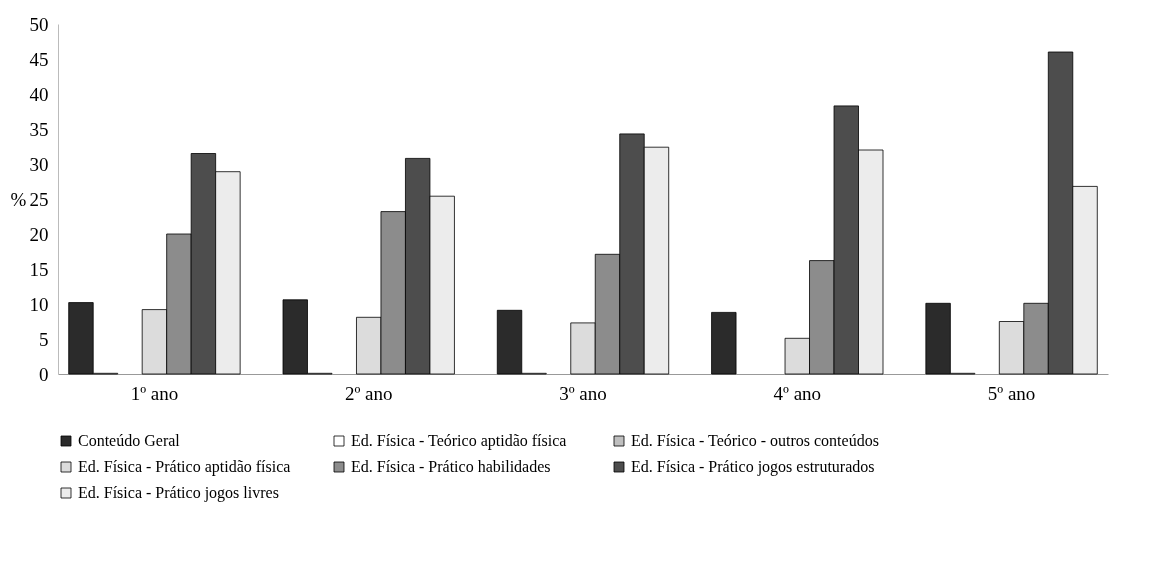 The image size is (1153, 564). Describe the element at coordinates (39, 24) in the screenshot. I see `y-tick-label: 50` at that location.